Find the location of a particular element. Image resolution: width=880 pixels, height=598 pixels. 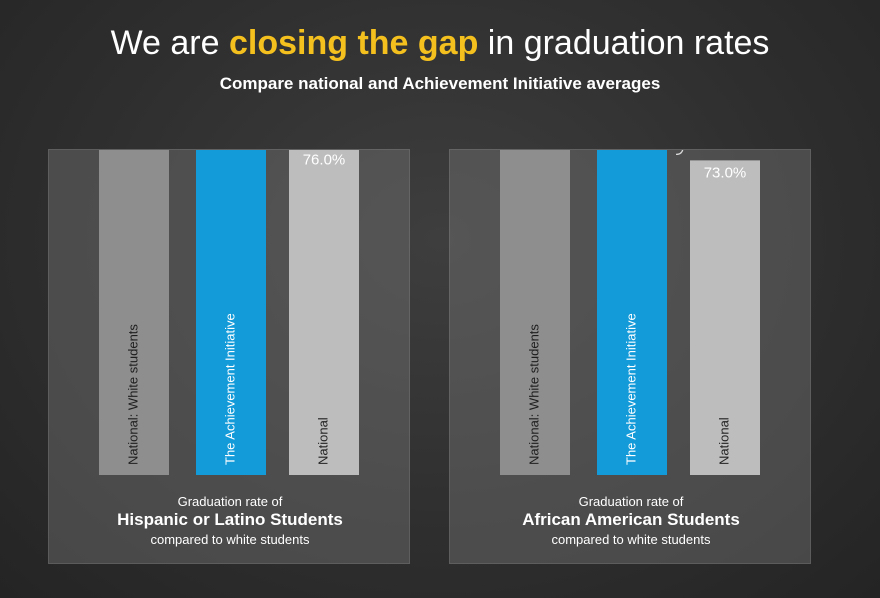

value-label: 76.0% is located at coordinates (324, 159).